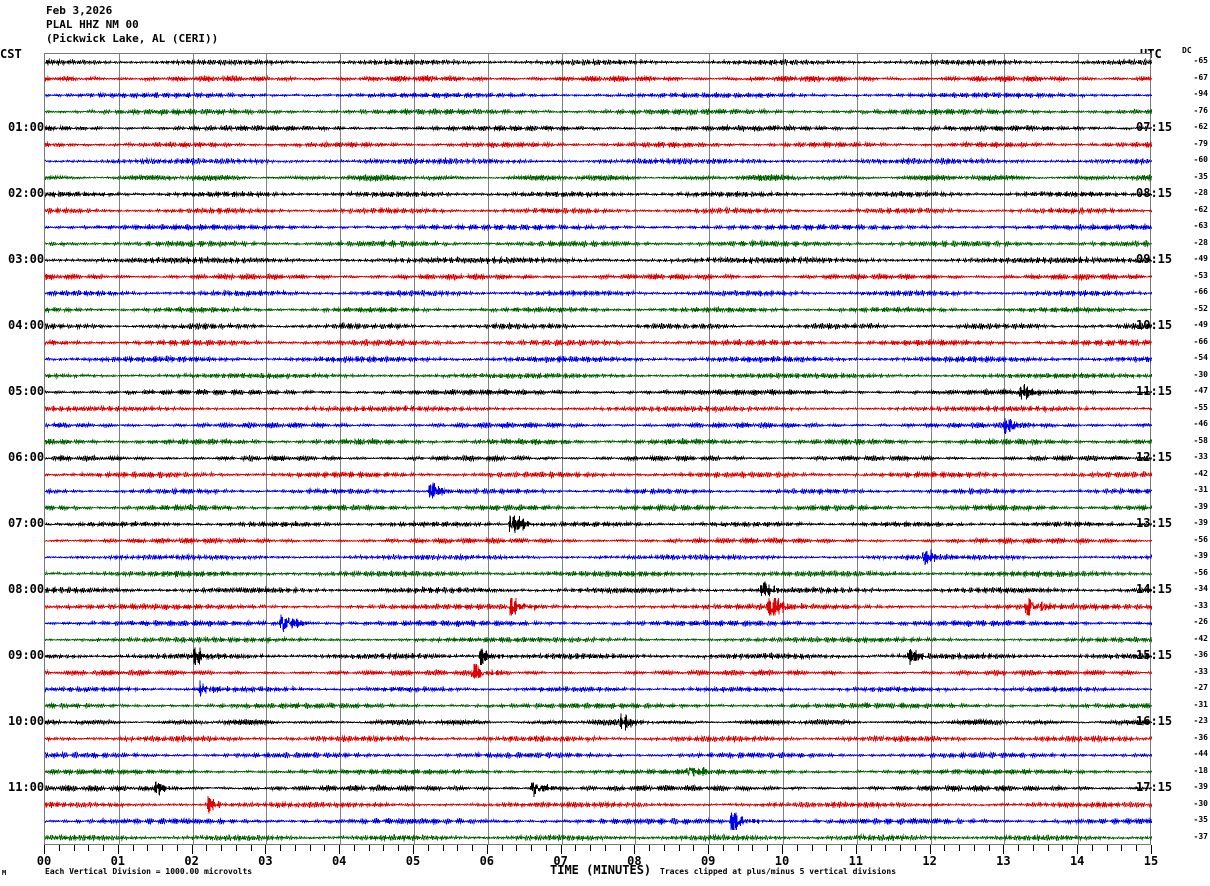 This screenshot has width=1210, height=886. What do you see at coordinates (1136, 848) in the screenshot?
I see `minor-tick-14.80` at bounding box center [1136, 848].